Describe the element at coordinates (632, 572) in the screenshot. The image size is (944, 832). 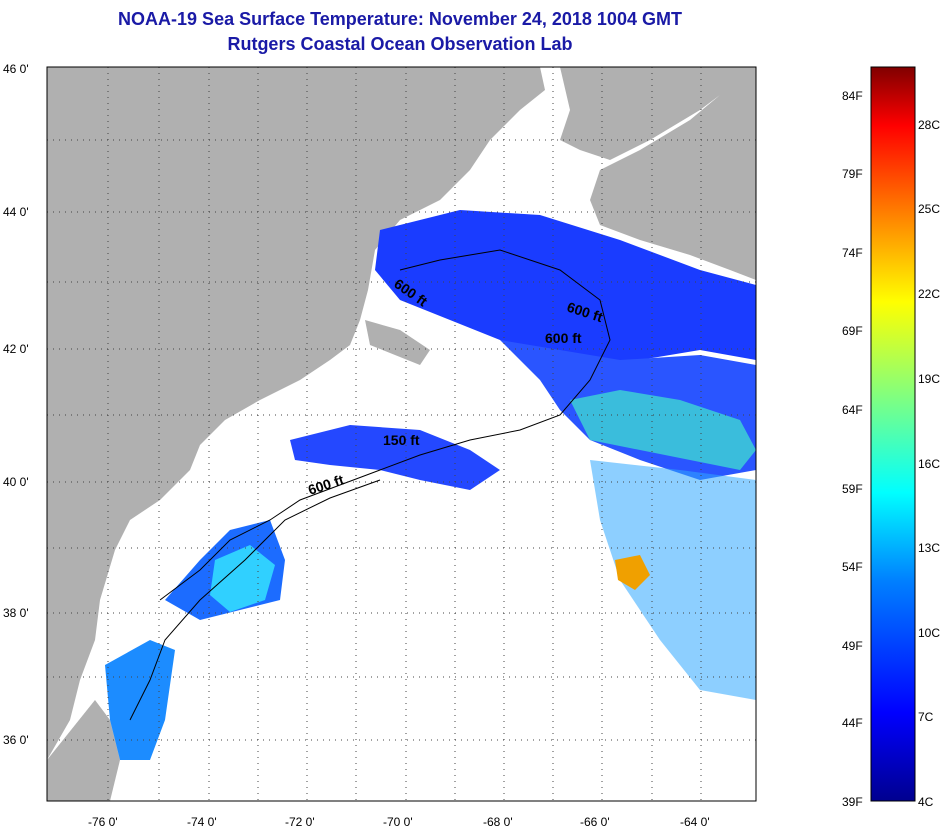
I see `sst-patch-warm-spot` at that location.